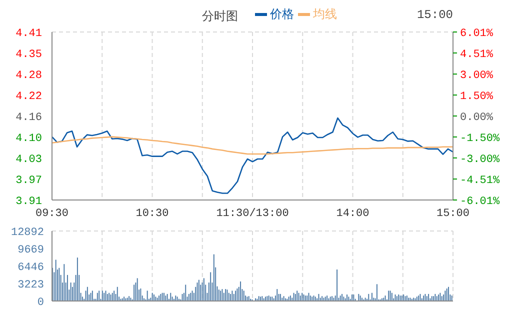 The width and height of the screenshot is (505, 330). Describe the element at coordinates (480, 202) in the screenshot. I see `y2-tick-label: -6.01%` at that location.